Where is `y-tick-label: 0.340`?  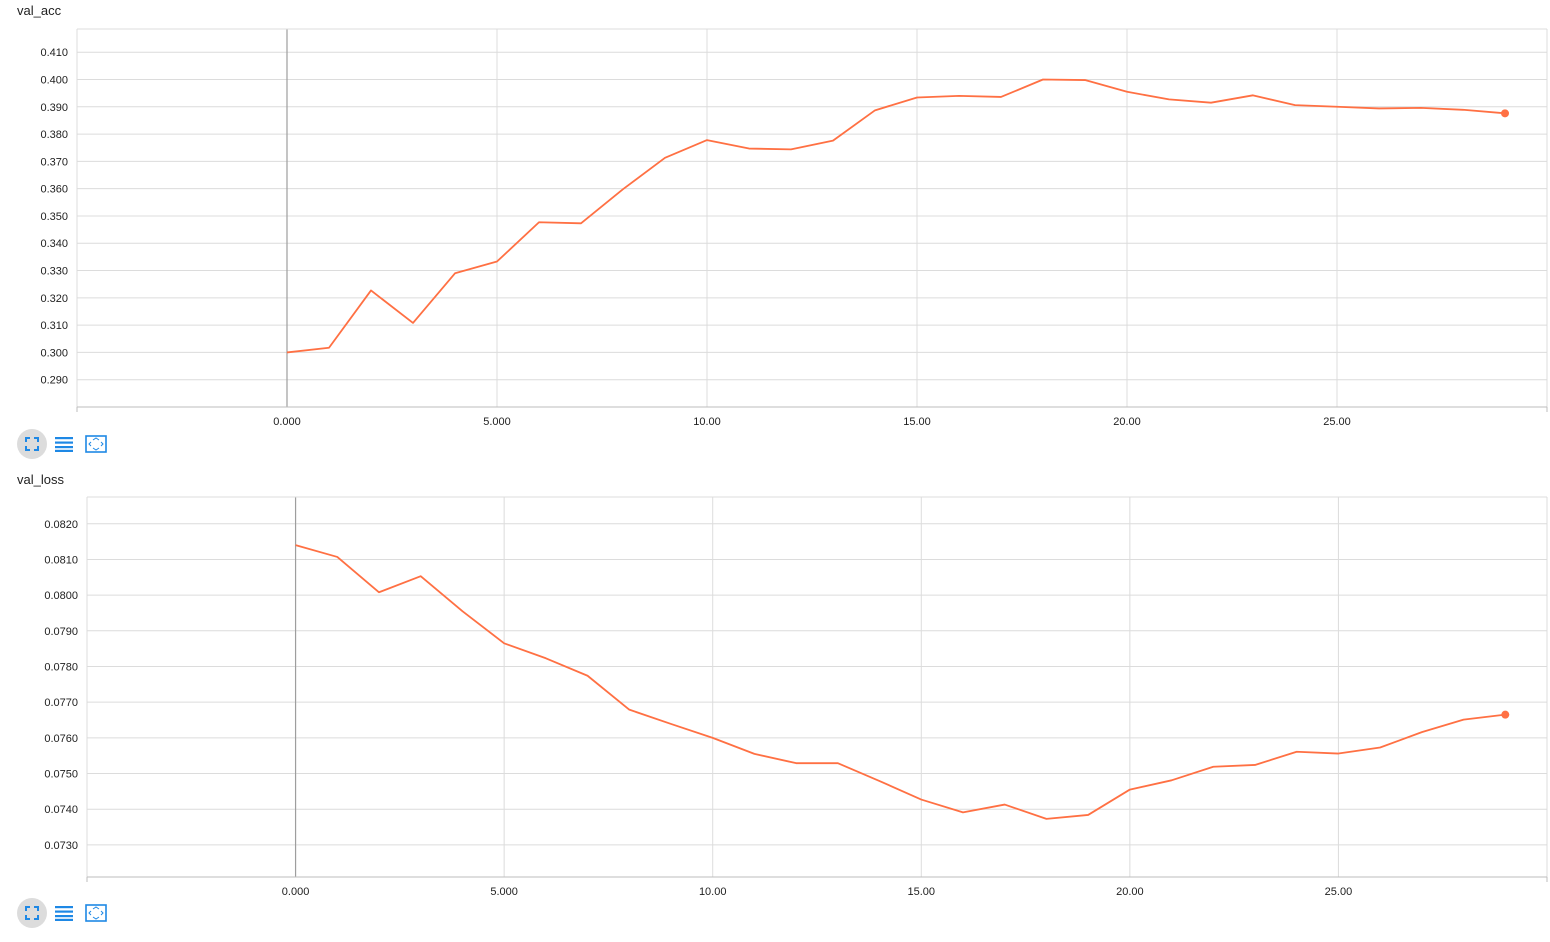
y-tick-label: 0.340 is located at coordinates (54, 244).